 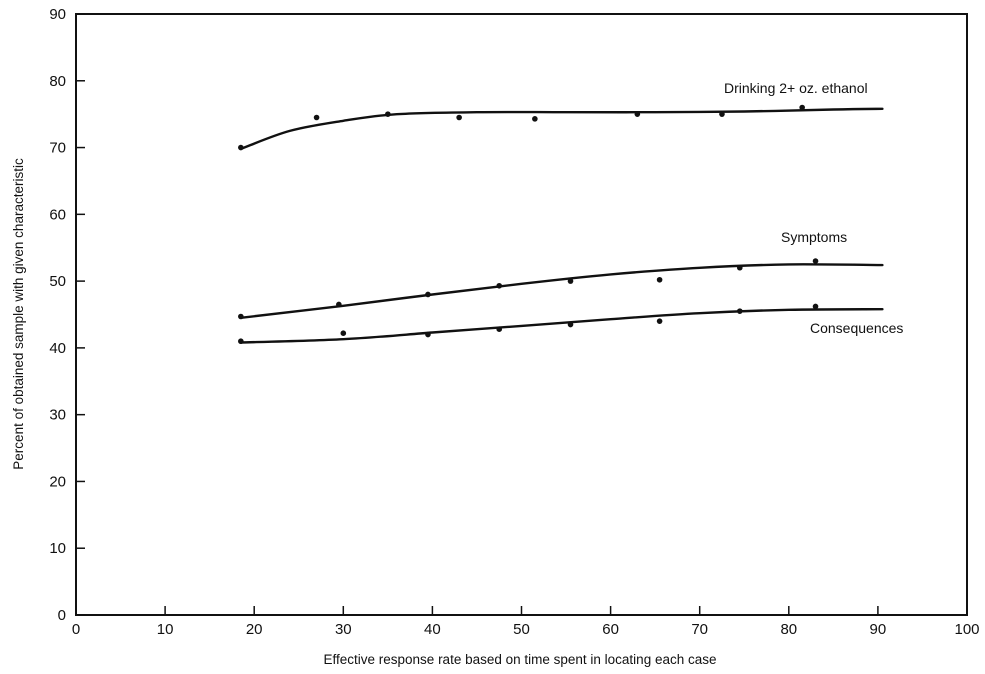 I want to click on x-tick-label: 10, so click(x=165, y=629).